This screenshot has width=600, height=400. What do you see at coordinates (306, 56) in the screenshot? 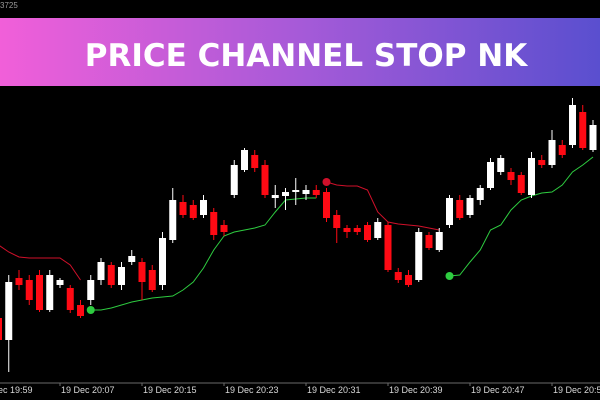
I see `chart-title: PRICE CHANNEL STOP NK` at bounding box center [306, 56].